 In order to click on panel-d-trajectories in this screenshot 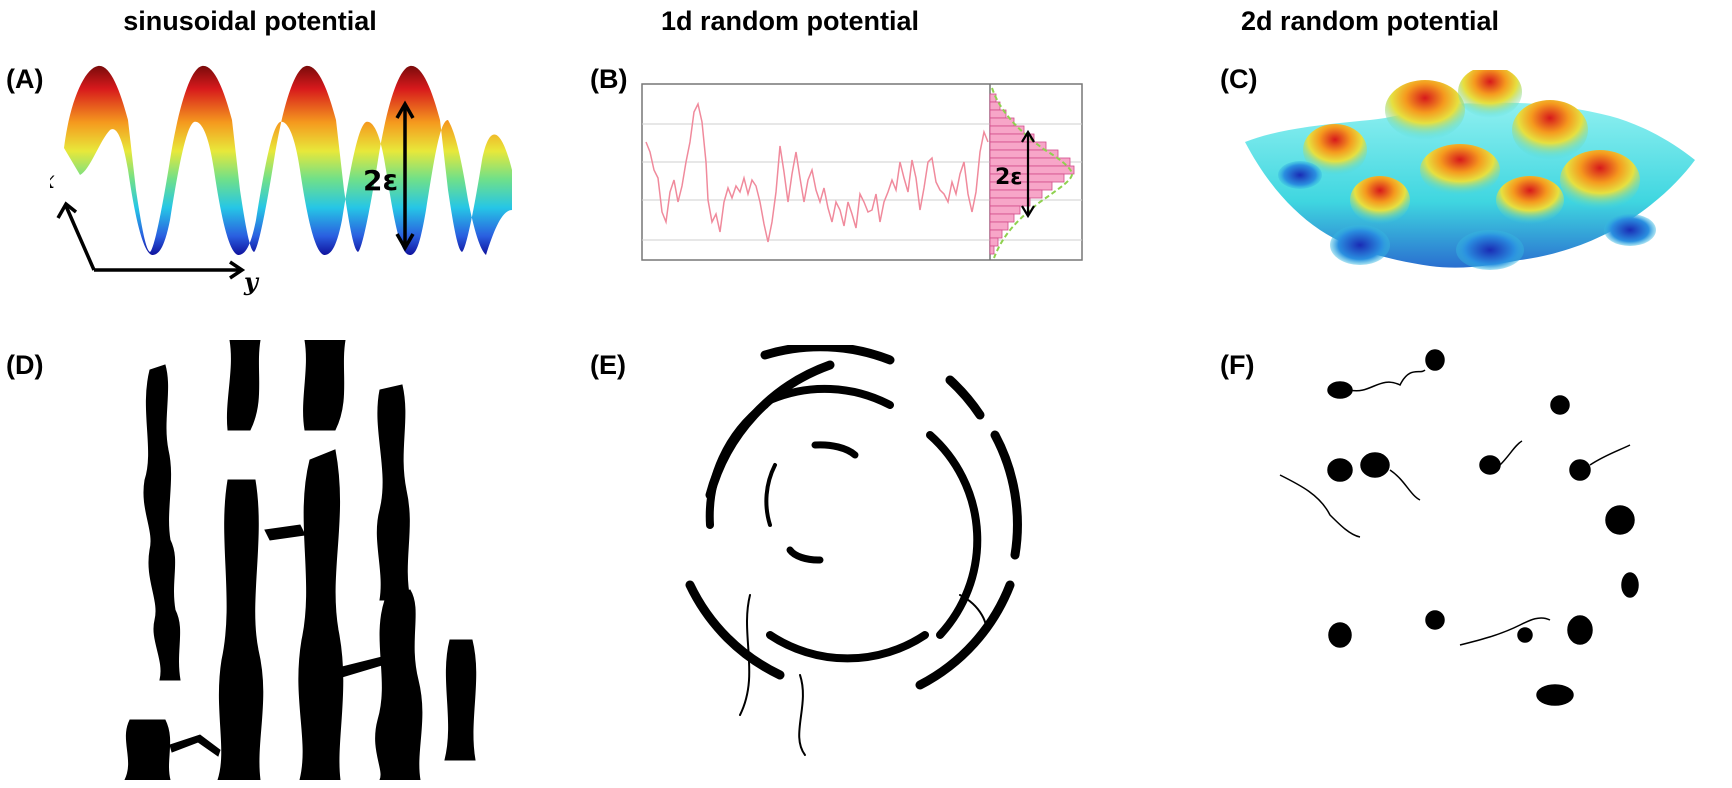, I will do `click(300, 560)`.